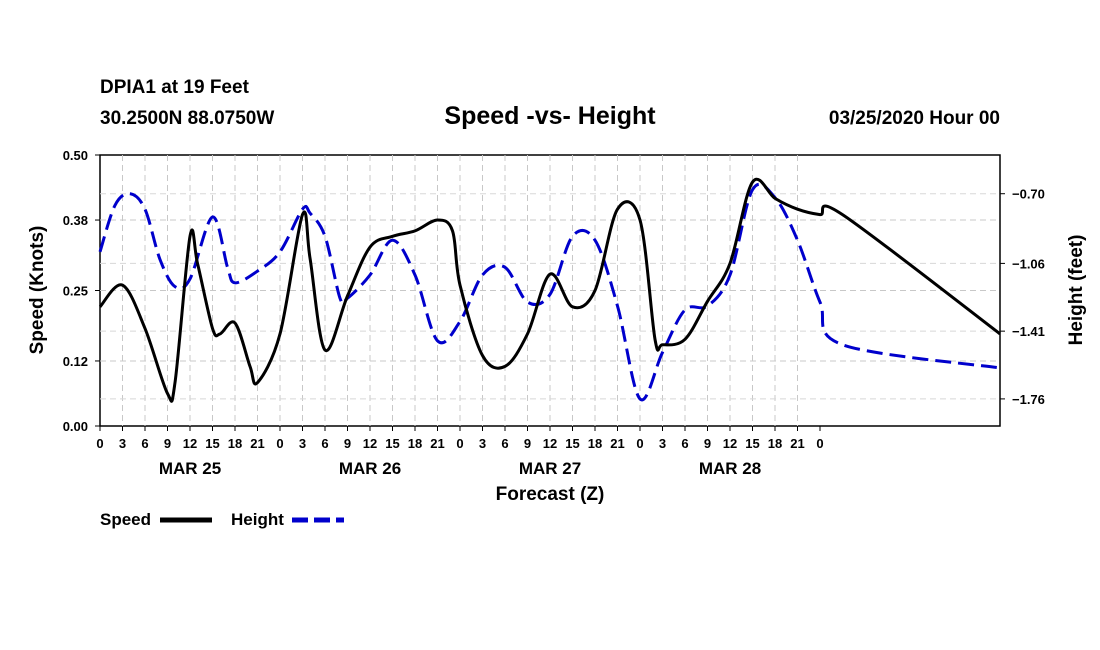 This screenshot has width=1100, height=650. Describe the element at coordinates (257, 519) in the screenshot. I see `legend-height-label: Height` at that location.